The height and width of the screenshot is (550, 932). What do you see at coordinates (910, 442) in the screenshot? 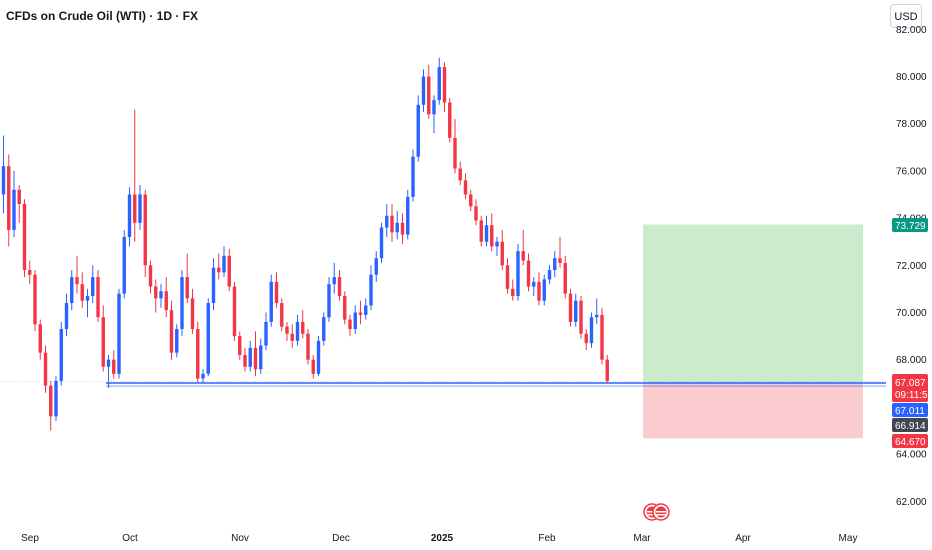
I see `stop-tag-text: 64.670` at bounding box center [910, 442].